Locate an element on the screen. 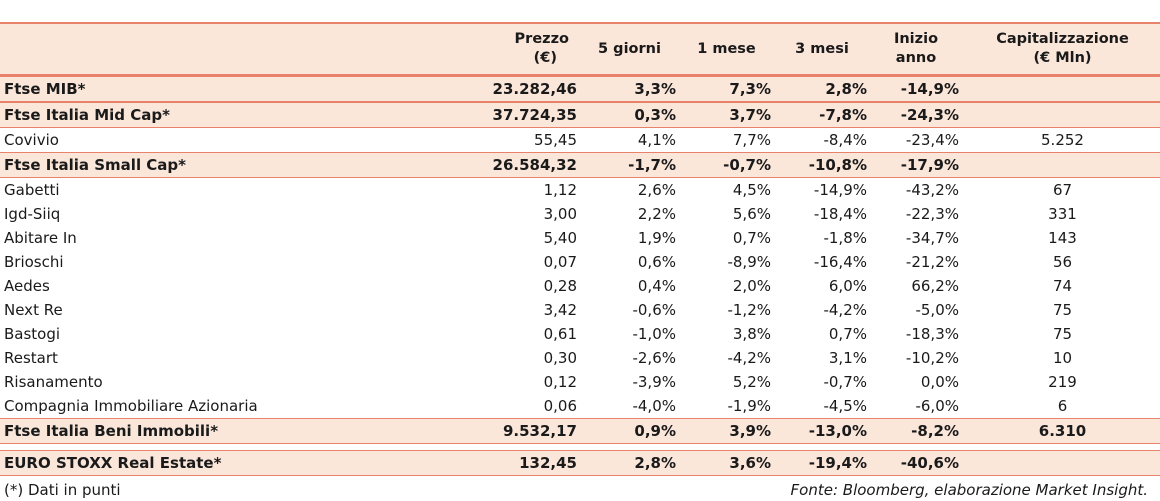 Image resolution: width=1160 pixels, height=501 pixels. ytd-cell: -17,9% is located at coordinates (929, 165).